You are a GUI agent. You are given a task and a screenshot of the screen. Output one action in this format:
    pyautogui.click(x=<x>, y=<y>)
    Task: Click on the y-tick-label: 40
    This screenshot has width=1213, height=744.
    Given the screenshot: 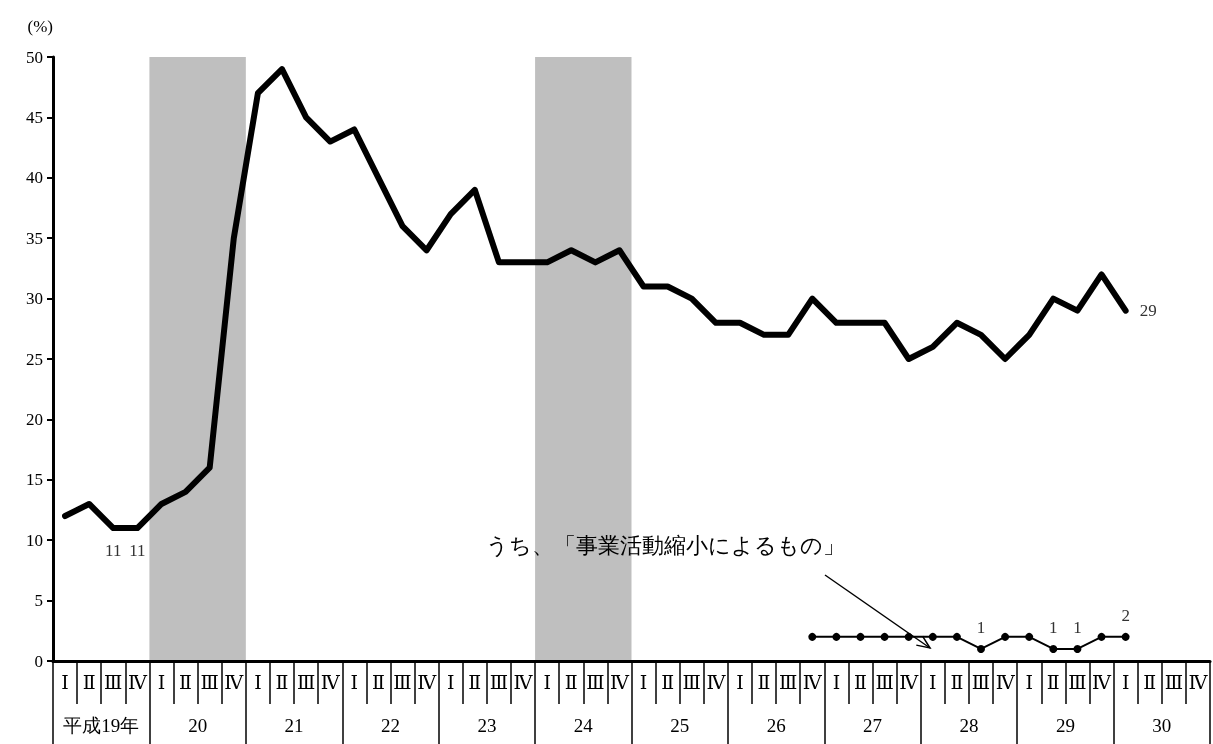 What is the action you would take?
    pyautogui.click(x=34, y=178)
    